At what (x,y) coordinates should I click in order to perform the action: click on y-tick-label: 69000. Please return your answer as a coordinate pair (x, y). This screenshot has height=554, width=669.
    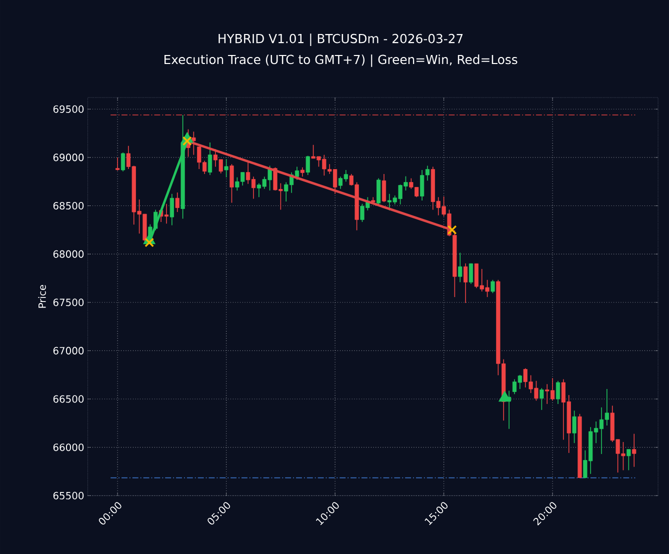
    Looking at the image, I should click on (68, 158).